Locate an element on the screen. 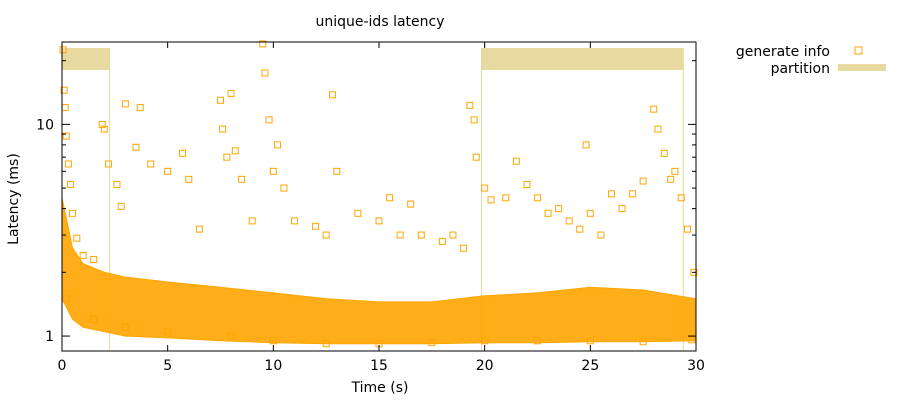  legend: generate info partition is located at coordinates (811, 60).